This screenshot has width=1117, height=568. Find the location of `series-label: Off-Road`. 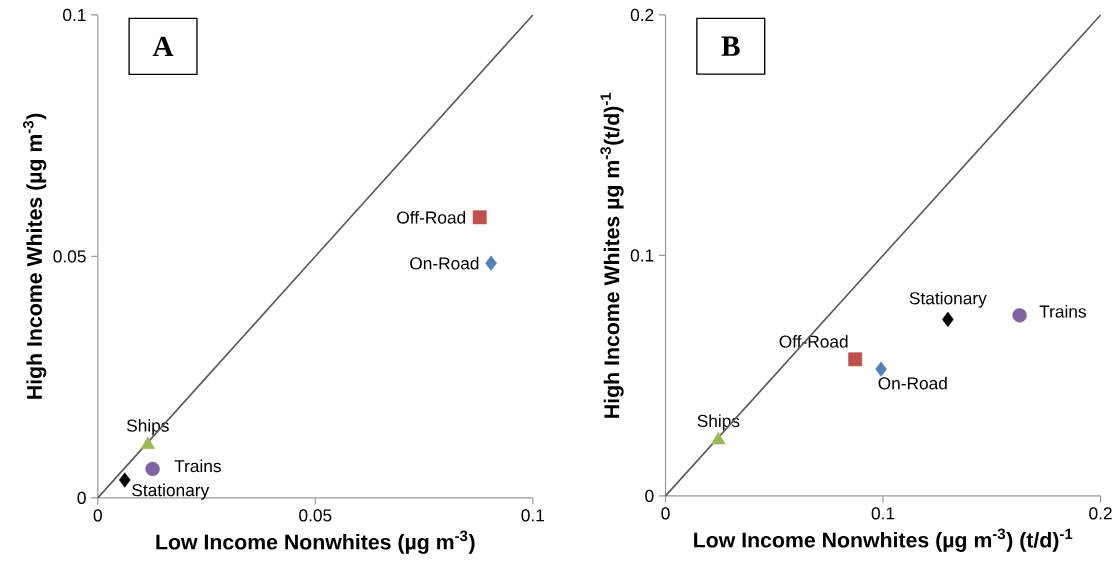

series-label: Off-Road is located at coordinates (431, 217).